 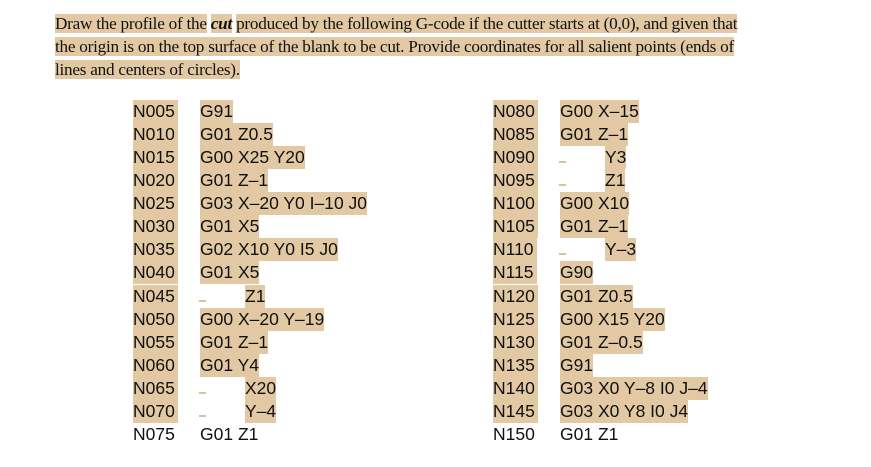 I want to click on line-number: N070, so click(x=155, y=411).